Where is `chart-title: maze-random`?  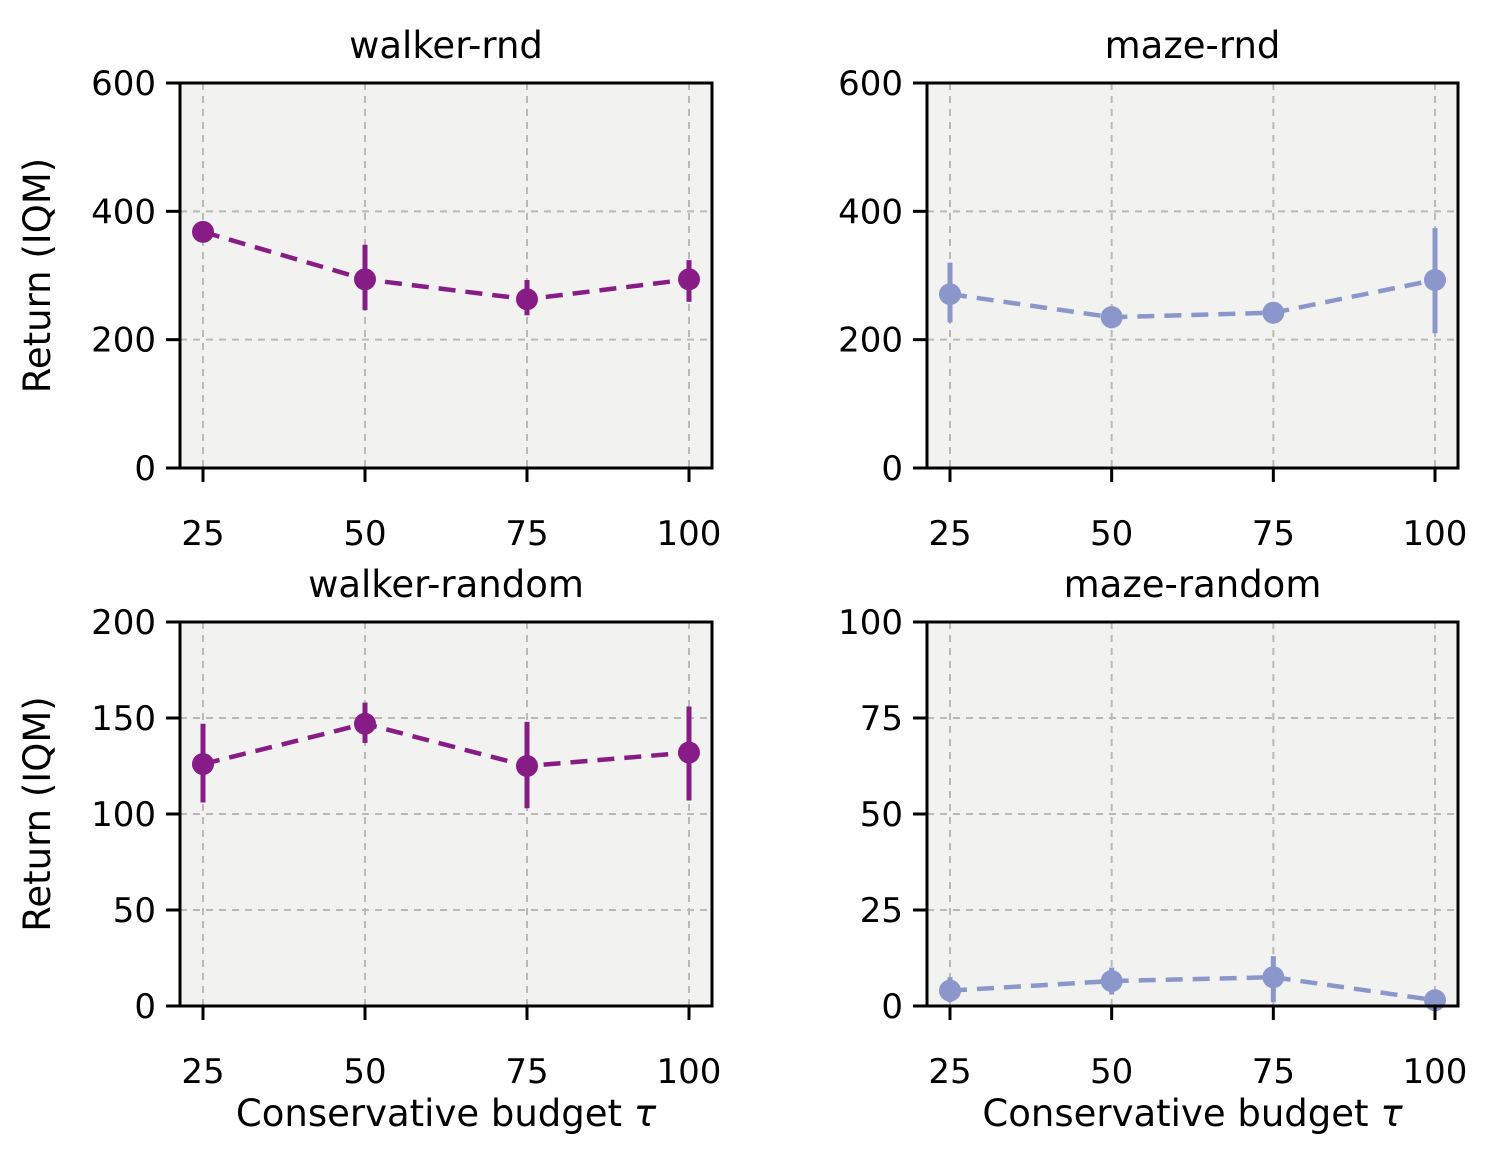
chart-title: maze-random is located at coordinates (1193, 584).